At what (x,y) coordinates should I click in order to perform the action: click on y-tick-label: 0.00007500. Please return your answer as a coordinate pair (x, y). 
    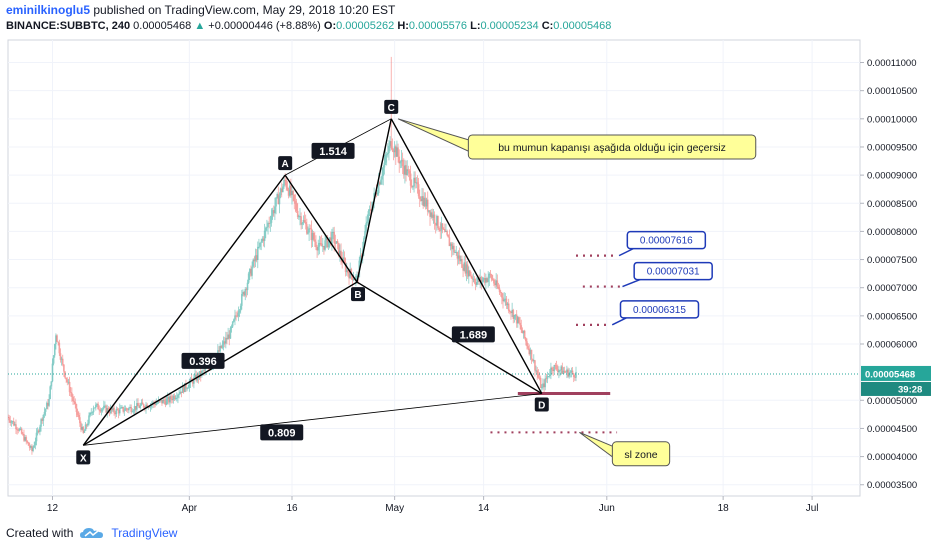
    Looking at the image, I should click on (892, 260).